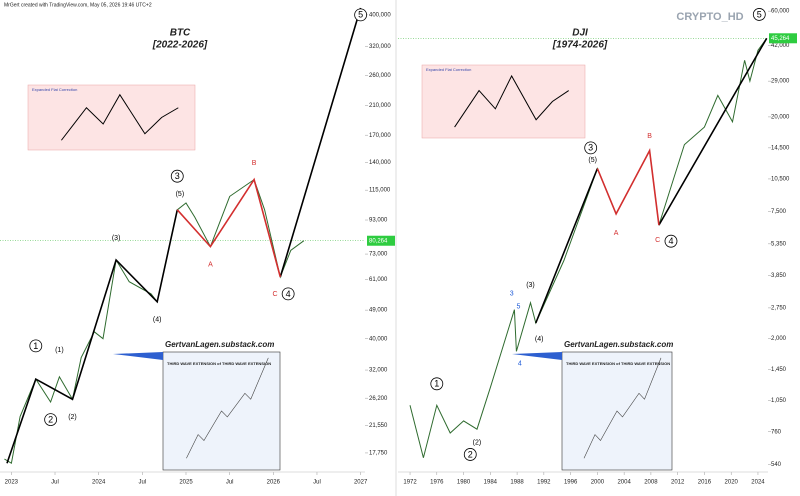  Describe the element at coordinates (380, 76) in the screenshot. I see `y-tick-label: 260,000` at that location.